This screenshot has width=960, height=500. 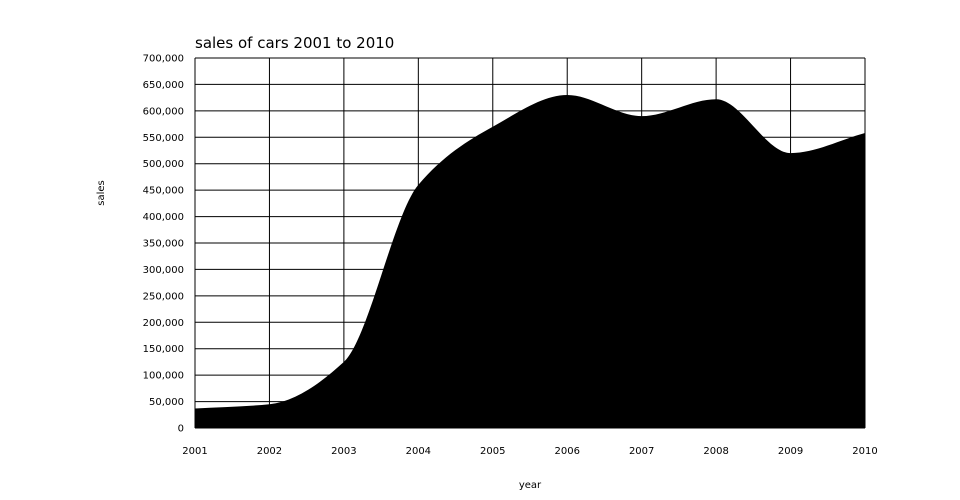 What do you see at coordinates (163, 85) in the screenshot?
I see `y-tick-label: 650,000` at bounding box center [163, 85].